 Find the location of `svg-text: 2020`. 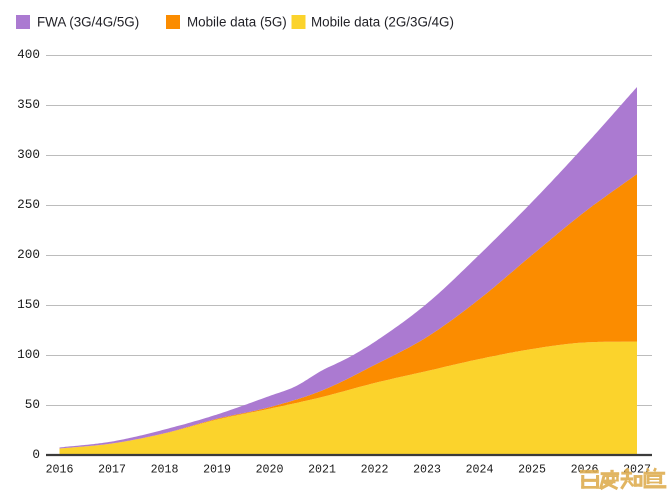

svg-text: 2020 is located at coordinates (270, 470).